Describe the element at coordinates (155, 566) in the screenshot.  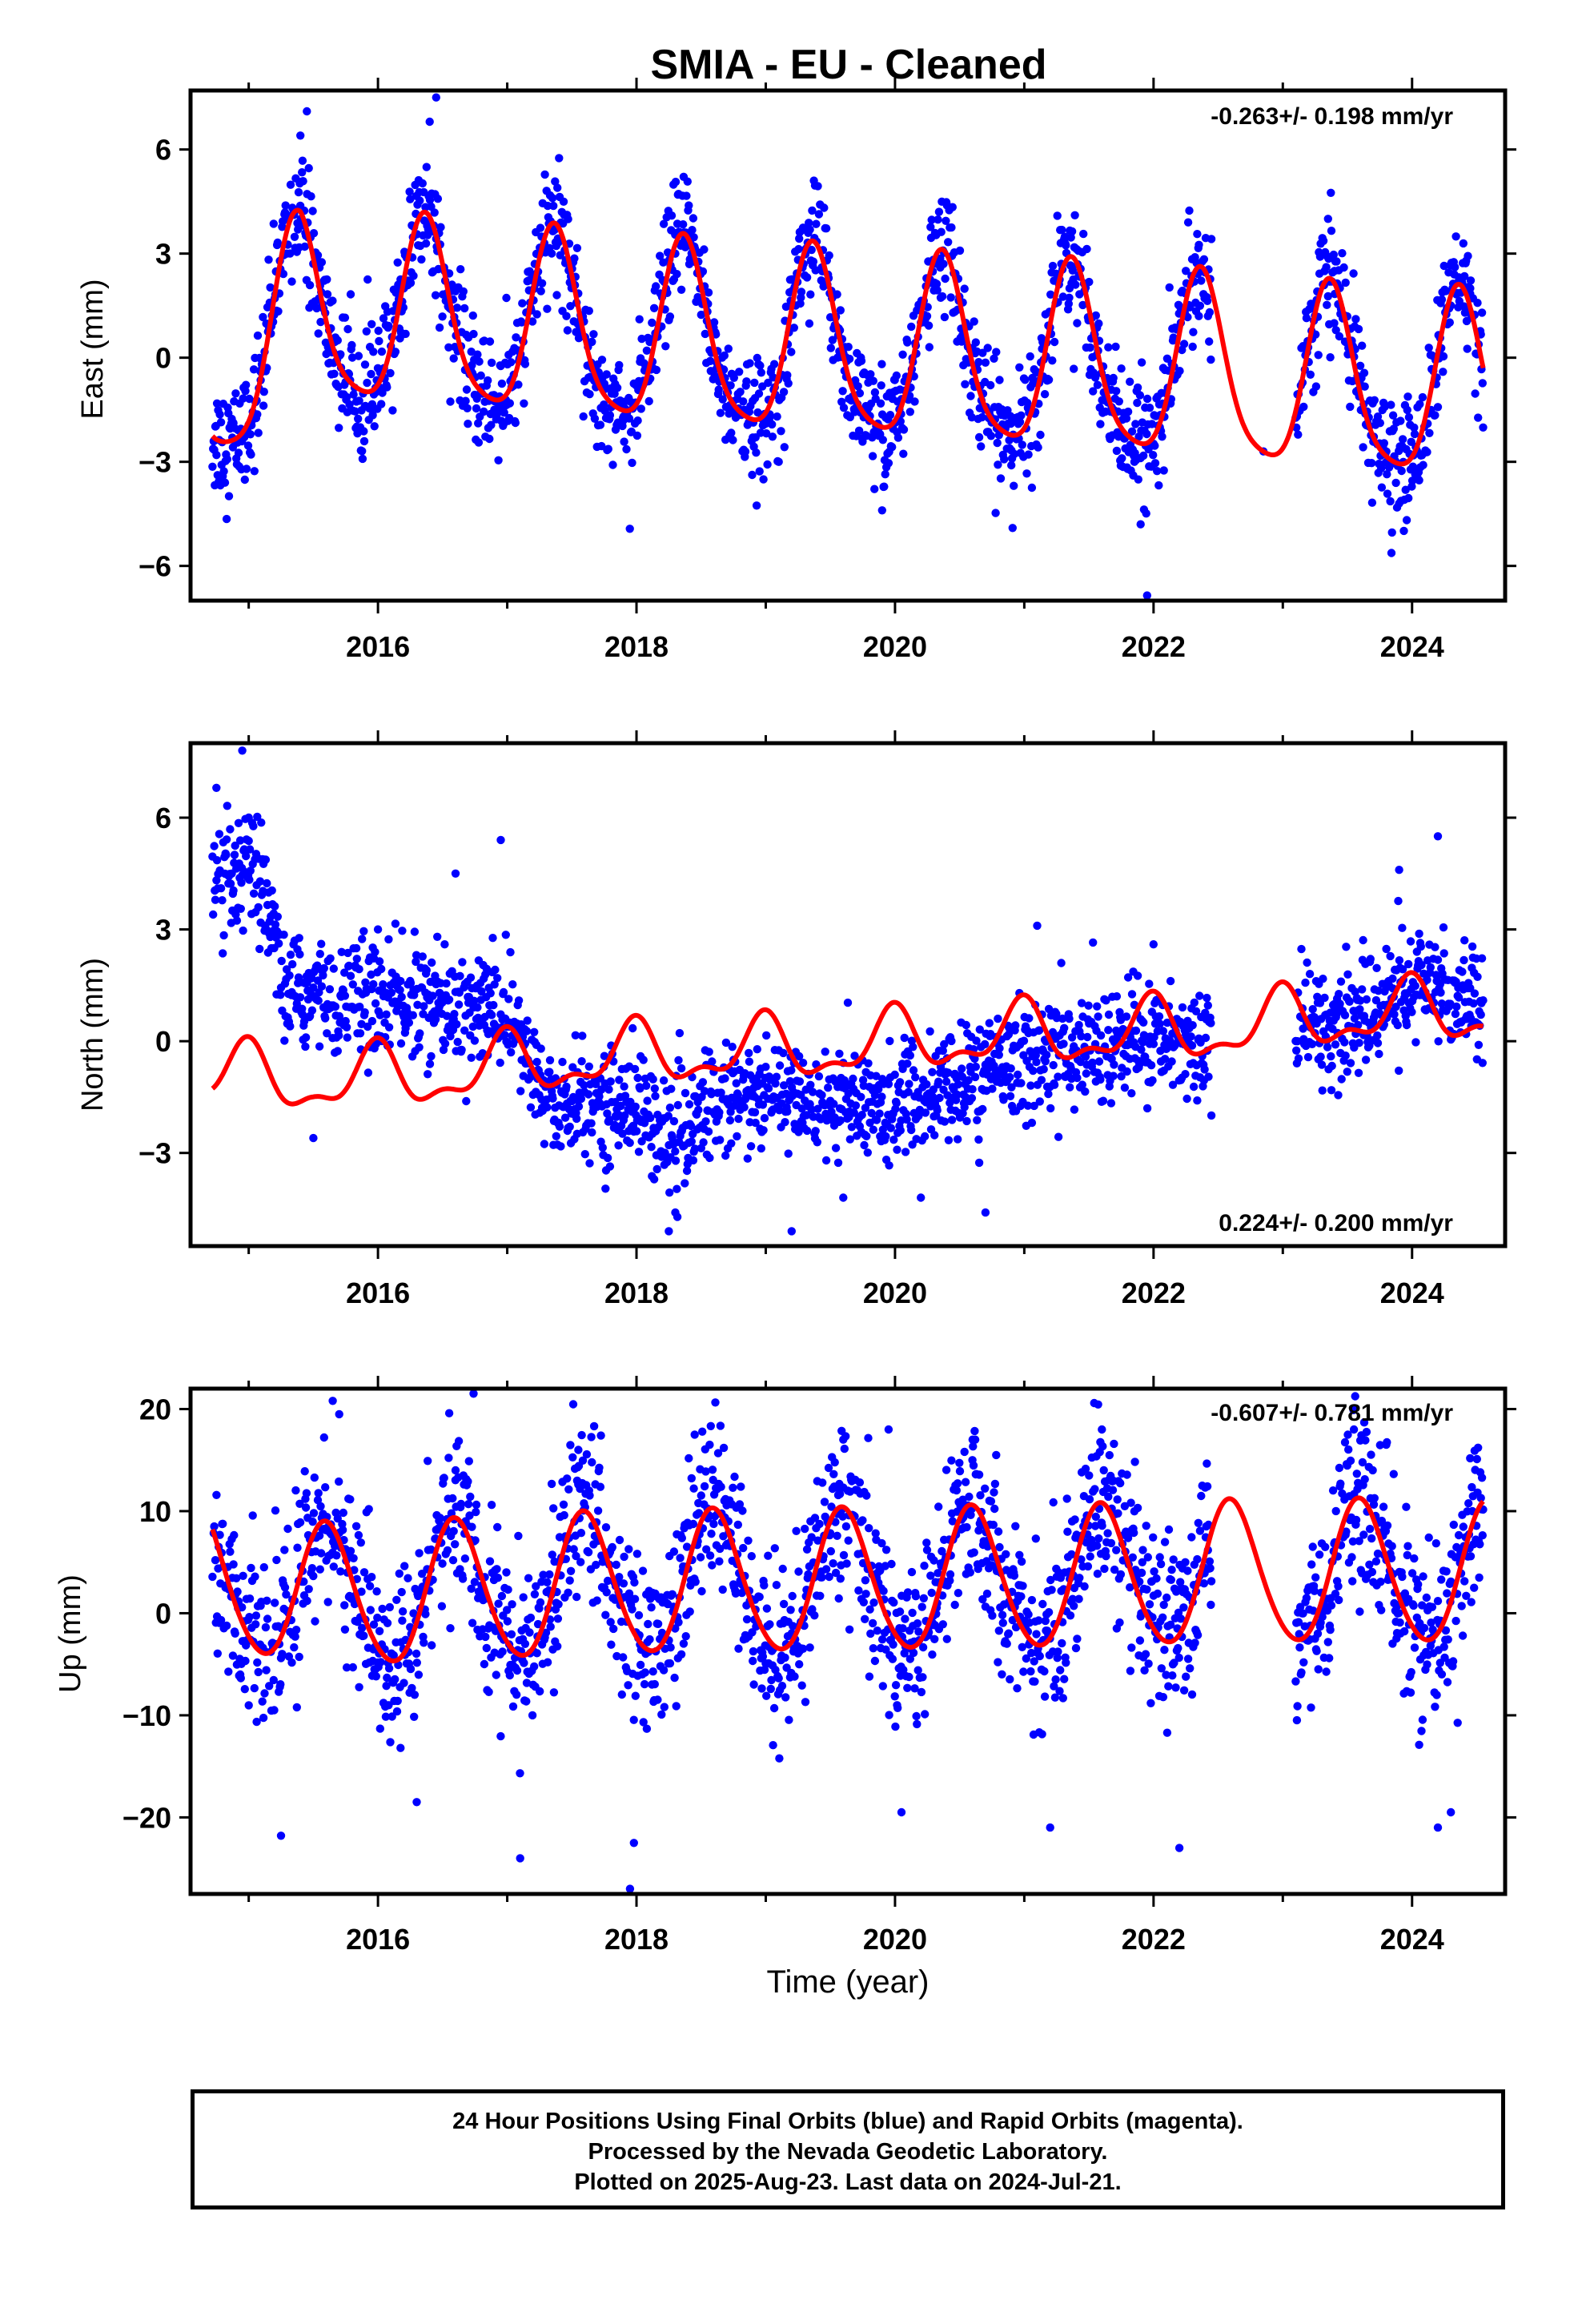
I see `east-y-tick-label: −6` at that location.